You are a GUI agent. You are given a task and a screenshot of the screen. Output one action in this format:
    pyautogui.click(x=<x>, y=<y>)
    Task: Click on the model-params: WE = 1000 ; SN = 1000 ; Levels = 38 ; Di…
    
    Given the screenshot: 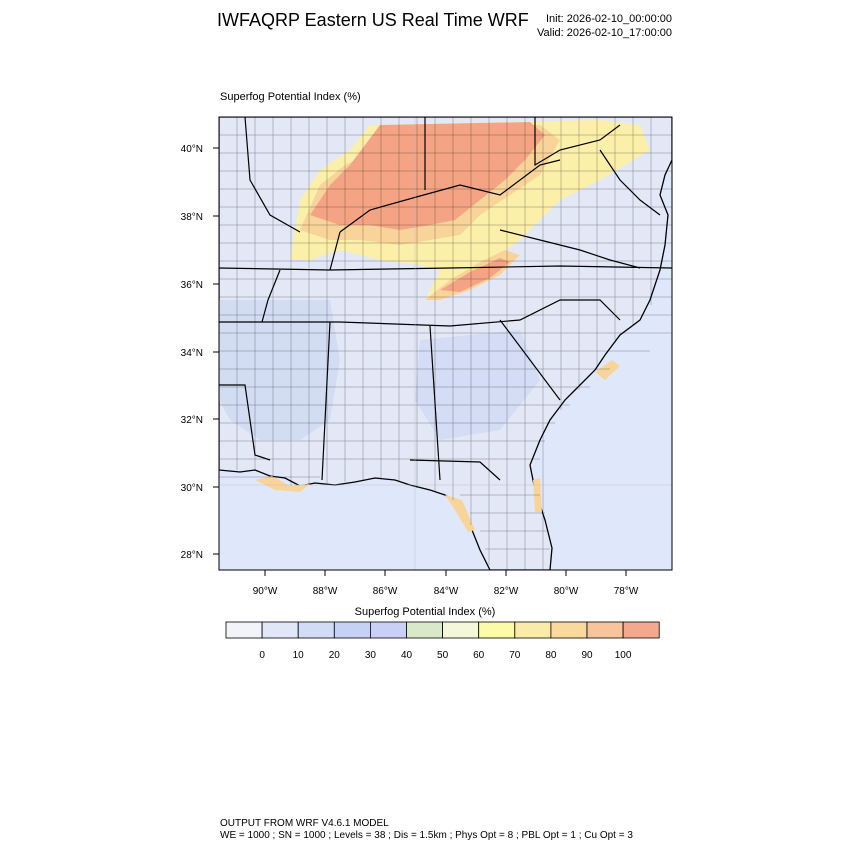 What is the action you would take?
    pyautogui.click(x=426, y=835)
    